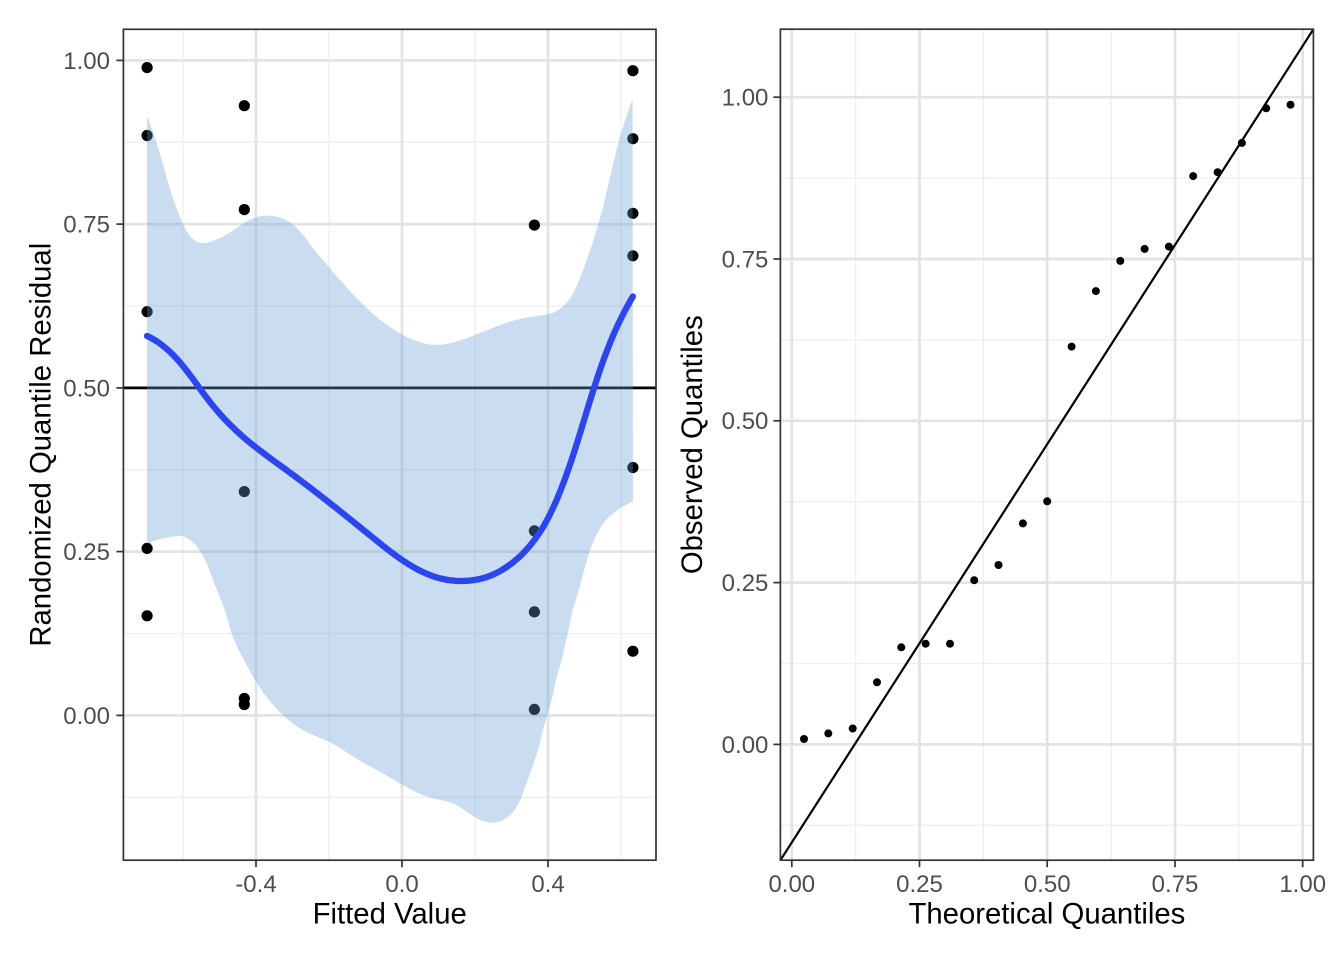 This screenshot has height=965, width=1344. What do you see at coordinates (401, 884) in the screenshot?
I see `svg-text: 0.0` at bounding box center [401, 884].